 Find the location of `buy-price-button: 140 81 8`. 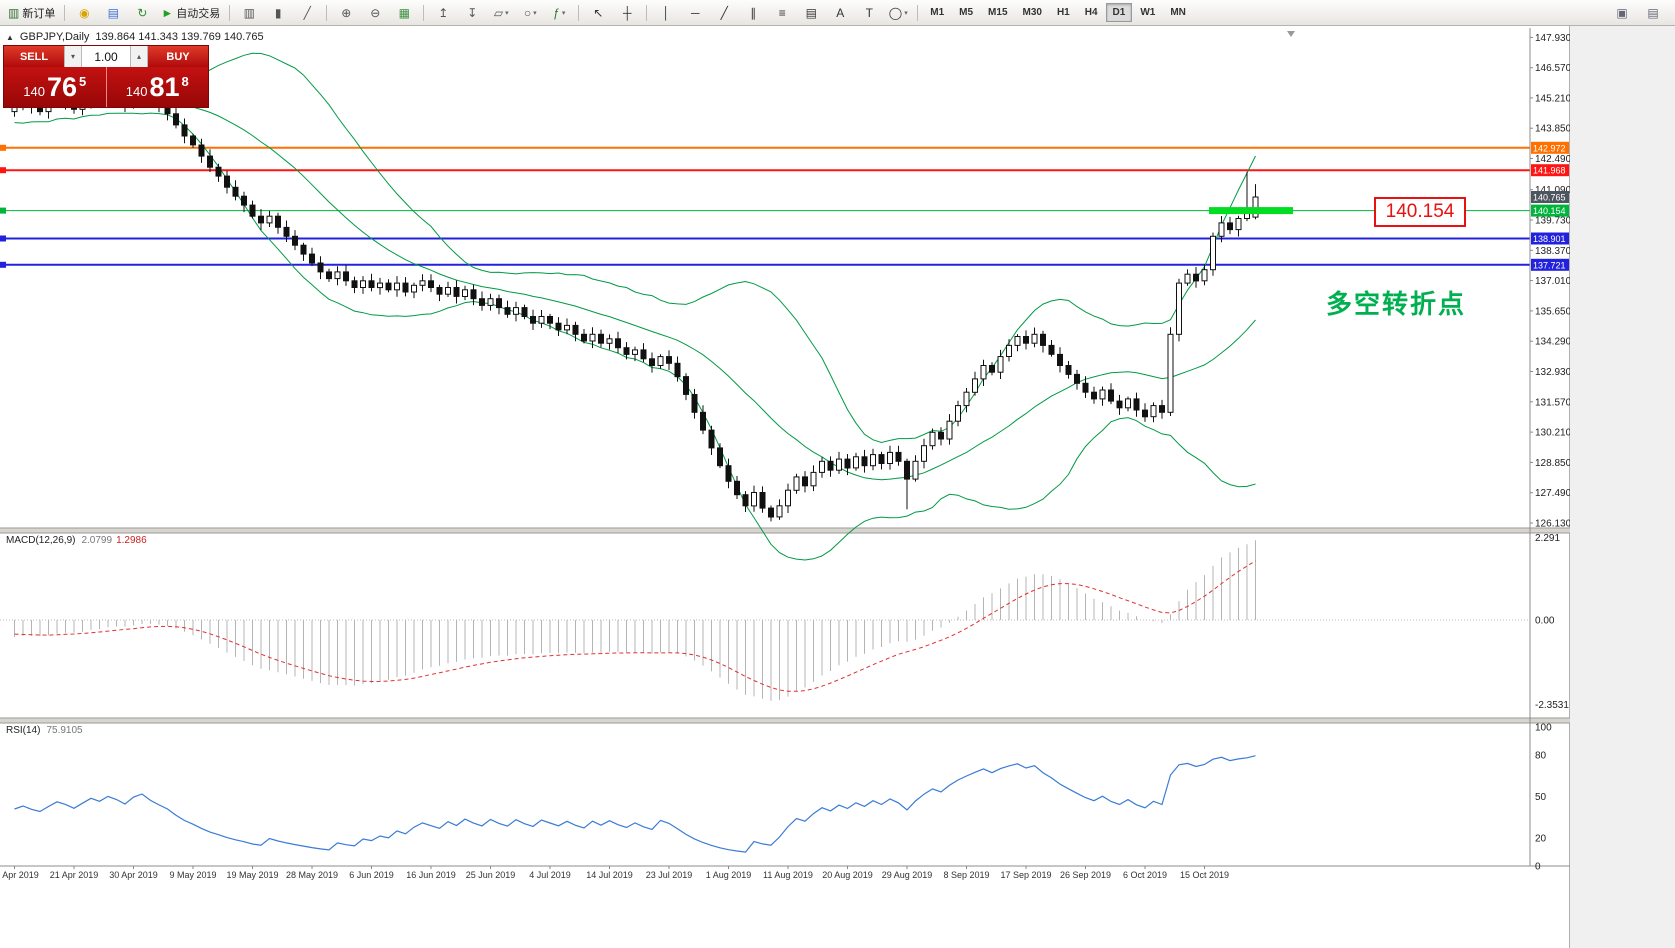

buy-price-button: 140 81 8 is located at coordinates (158, 87).